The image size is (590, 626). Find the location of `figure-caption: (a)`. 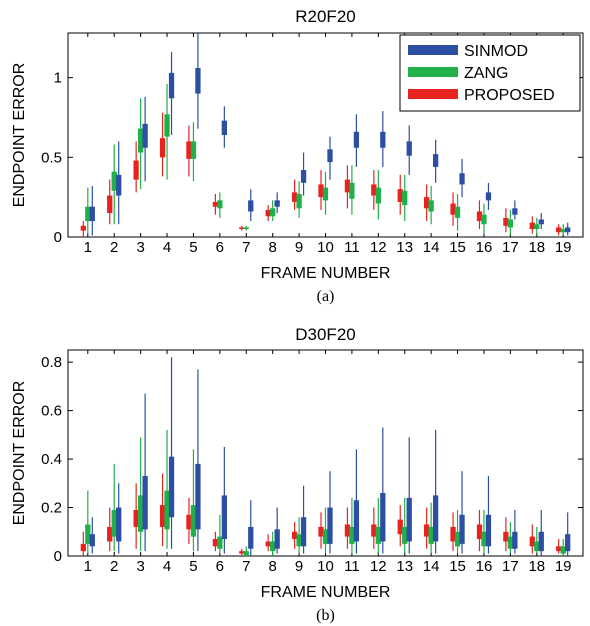

figure-caption: (a) is located at coordinates (326, 296).